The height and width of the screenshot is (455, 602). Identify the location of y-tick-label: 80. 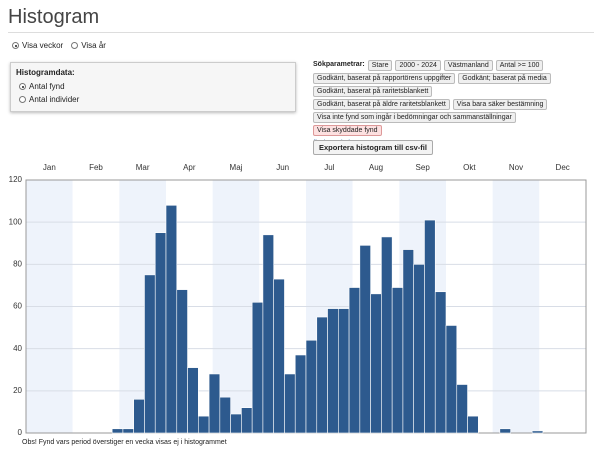
(17, 263).